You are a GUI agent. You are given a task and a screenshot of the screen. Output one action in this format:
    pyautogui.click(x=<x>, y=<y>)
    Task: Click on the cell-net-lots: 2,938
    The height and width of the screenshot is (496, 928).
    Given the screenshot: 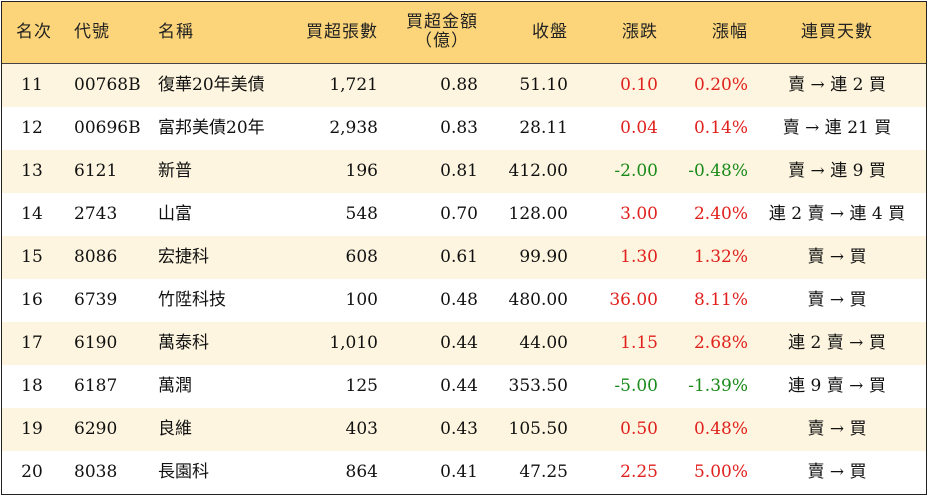 What is the action you would take?
    pyautogui.click(x=353, y=127)
    